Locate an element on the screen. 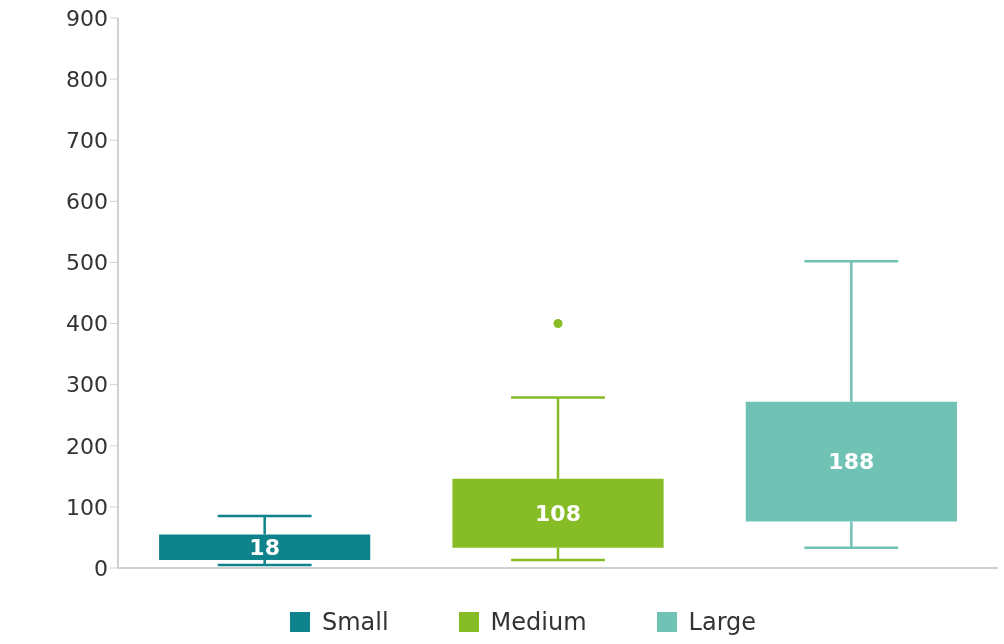 The width and height of the screenshot is (1004, 644). y-tick-label: 300 is located at coordinates (87, 385).